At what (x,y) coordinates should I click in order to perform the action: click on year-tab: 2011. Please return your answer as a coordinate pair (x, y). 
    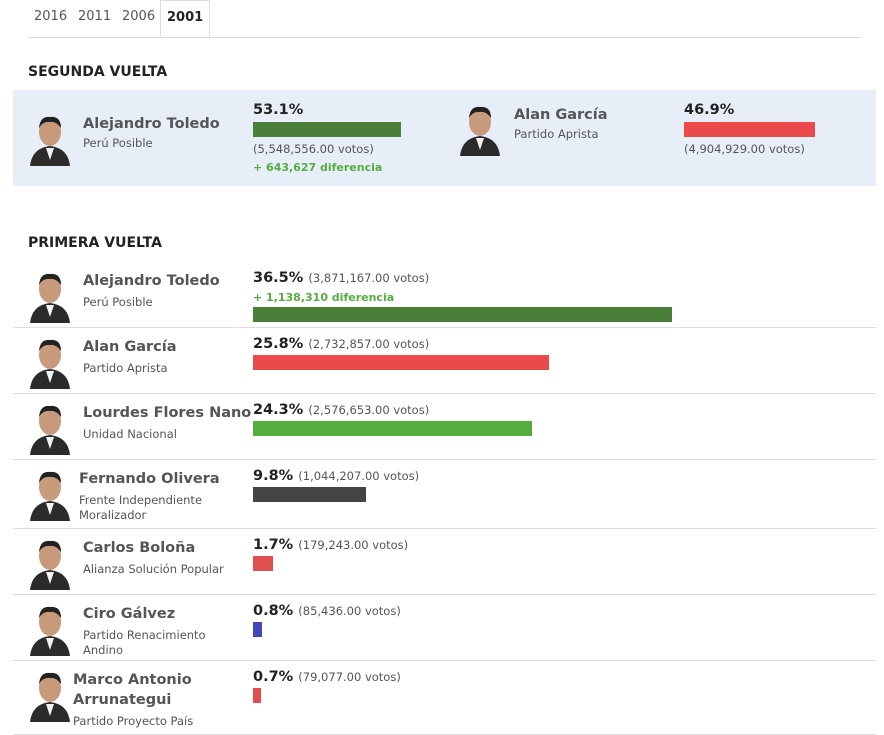
    Looking at the image, I should click on (95, 16).